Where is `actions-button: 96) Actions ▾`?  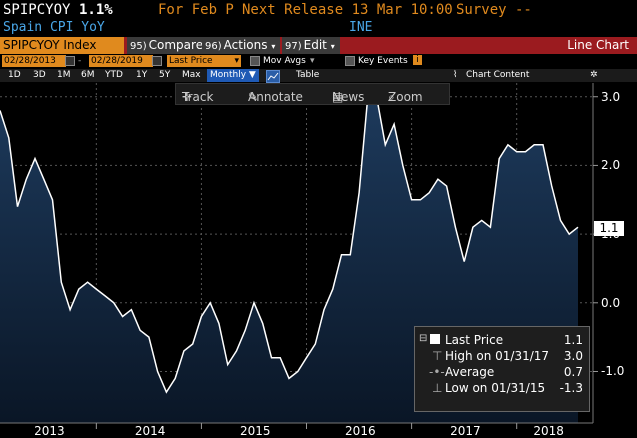 actions-button: 96) Actions ▾ is located at coordinates (241, 45).